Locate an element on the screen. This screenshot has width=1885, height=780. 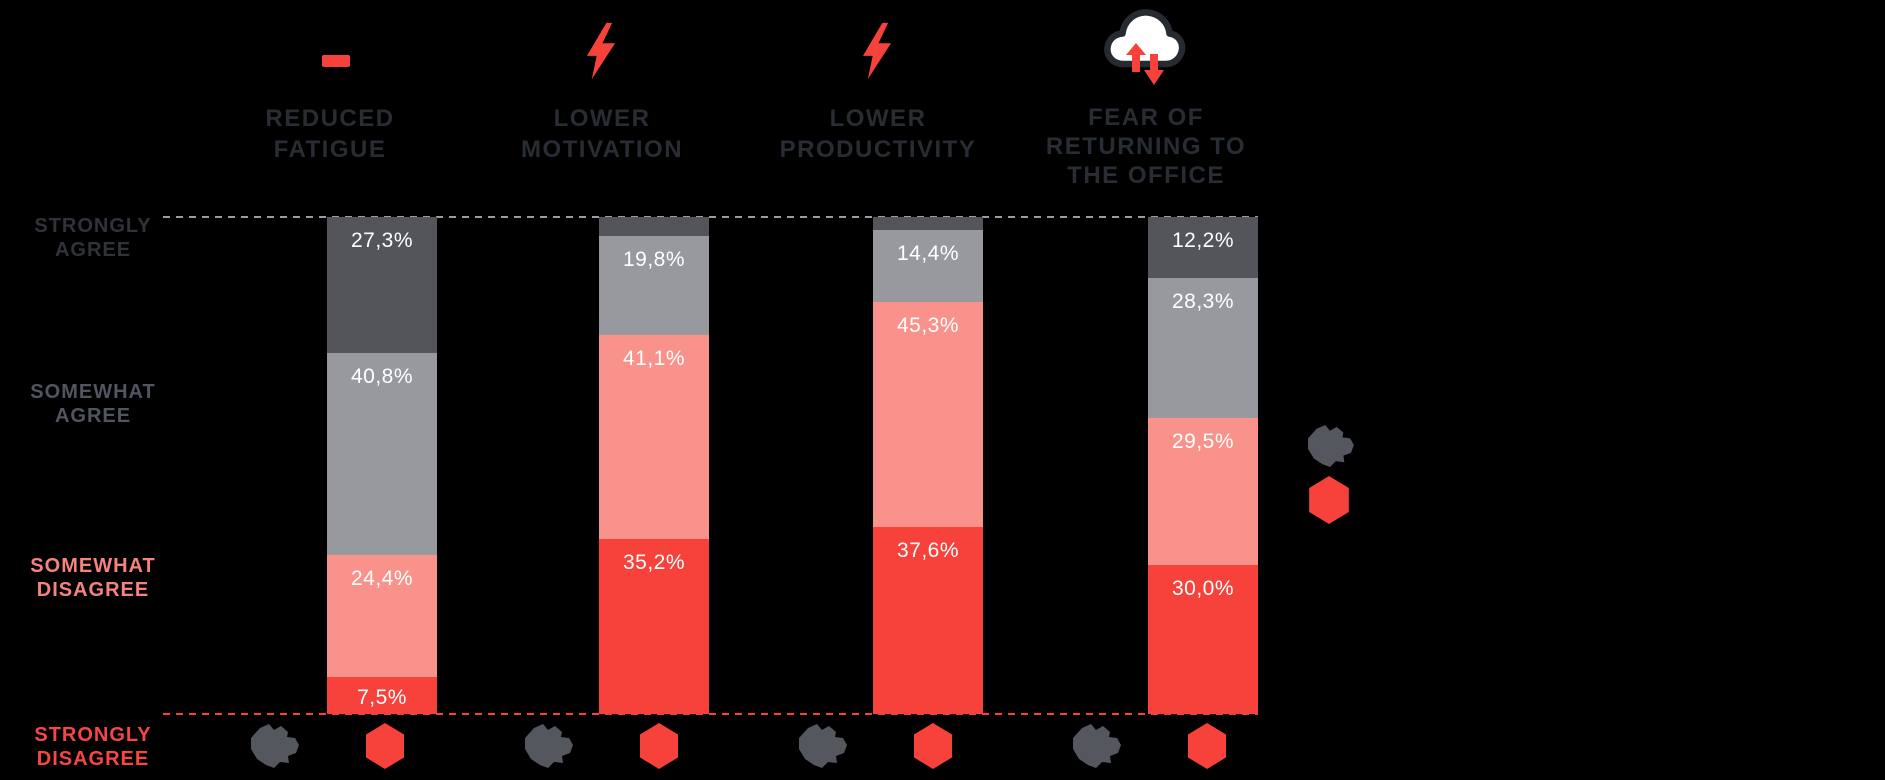
stacked-bar-lower-motivation: 19,8% 41,1% 35,2% is located at coordinates (654, 465).